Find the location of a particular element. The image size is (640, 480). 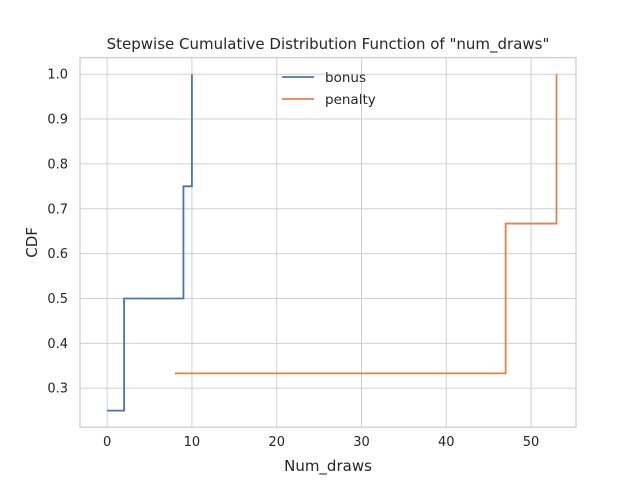

x-tick-label: 0 is located at coordinates (107, 442).